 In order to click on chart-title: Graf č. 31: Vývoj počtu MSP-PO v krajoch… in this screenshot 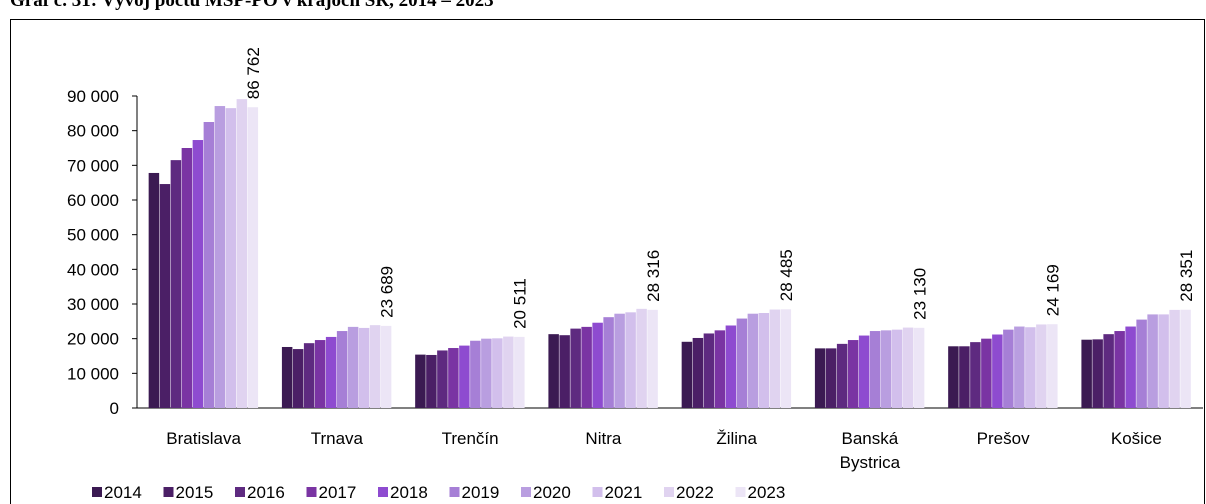, I will do `click(252, 5)`.